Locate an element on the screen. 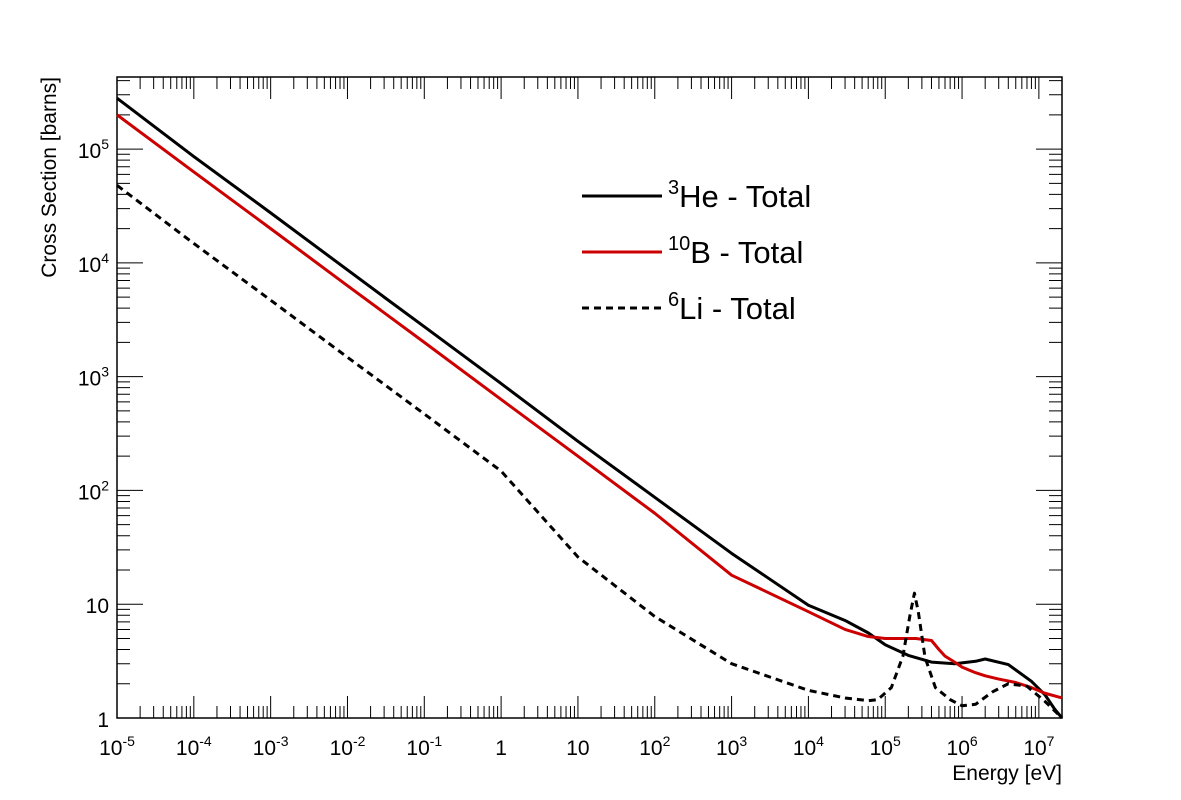 This screenshot has height=800, width=1181. legend-label-he3: 3He - Total is located at coordinates (739, 195).